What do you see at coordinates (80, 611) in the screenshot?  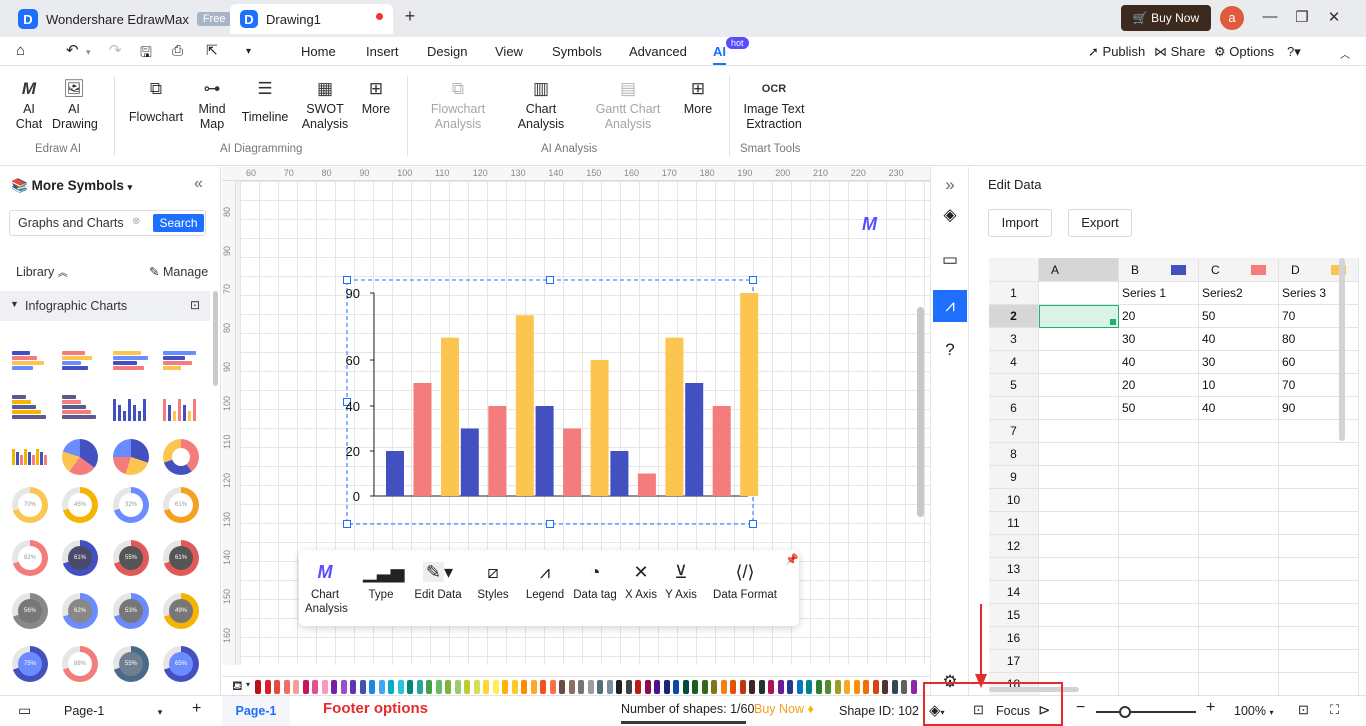 I see `donut-thumbnail: 62%` at bounding box center [80, 611].